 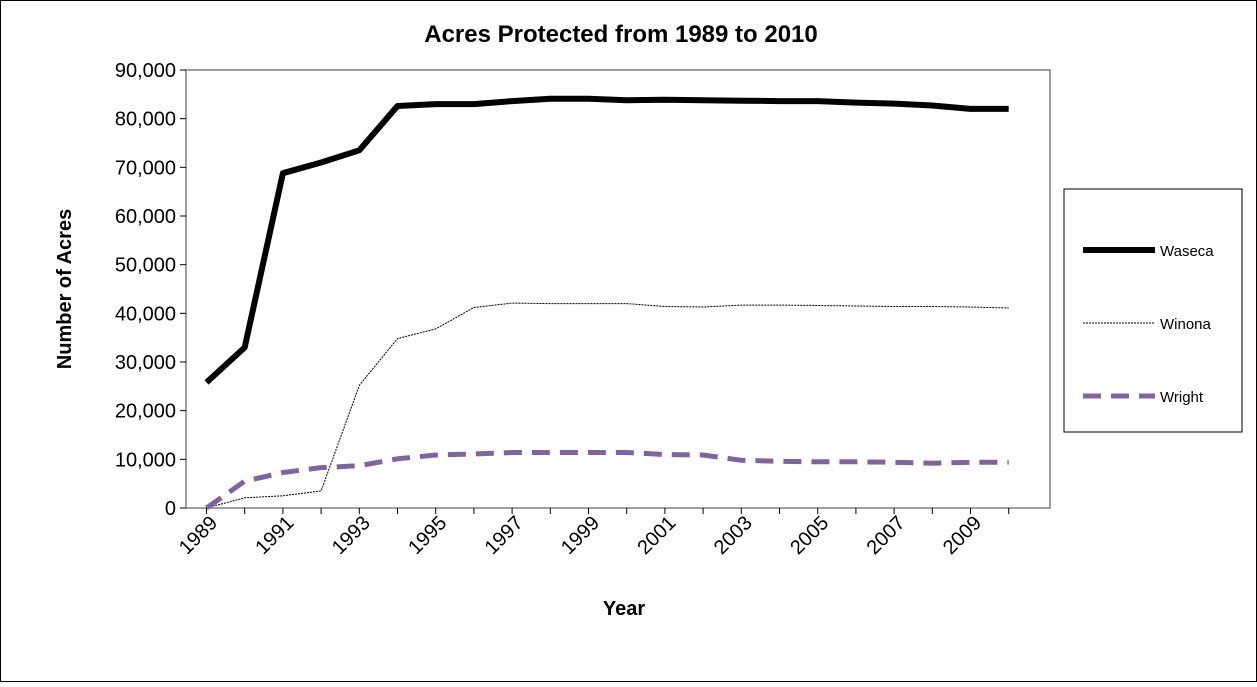 What do you see at coordinates (145, 120) in the screenshot?
I see `y-tick-label: 80,000` at bounding box center [145, 120].